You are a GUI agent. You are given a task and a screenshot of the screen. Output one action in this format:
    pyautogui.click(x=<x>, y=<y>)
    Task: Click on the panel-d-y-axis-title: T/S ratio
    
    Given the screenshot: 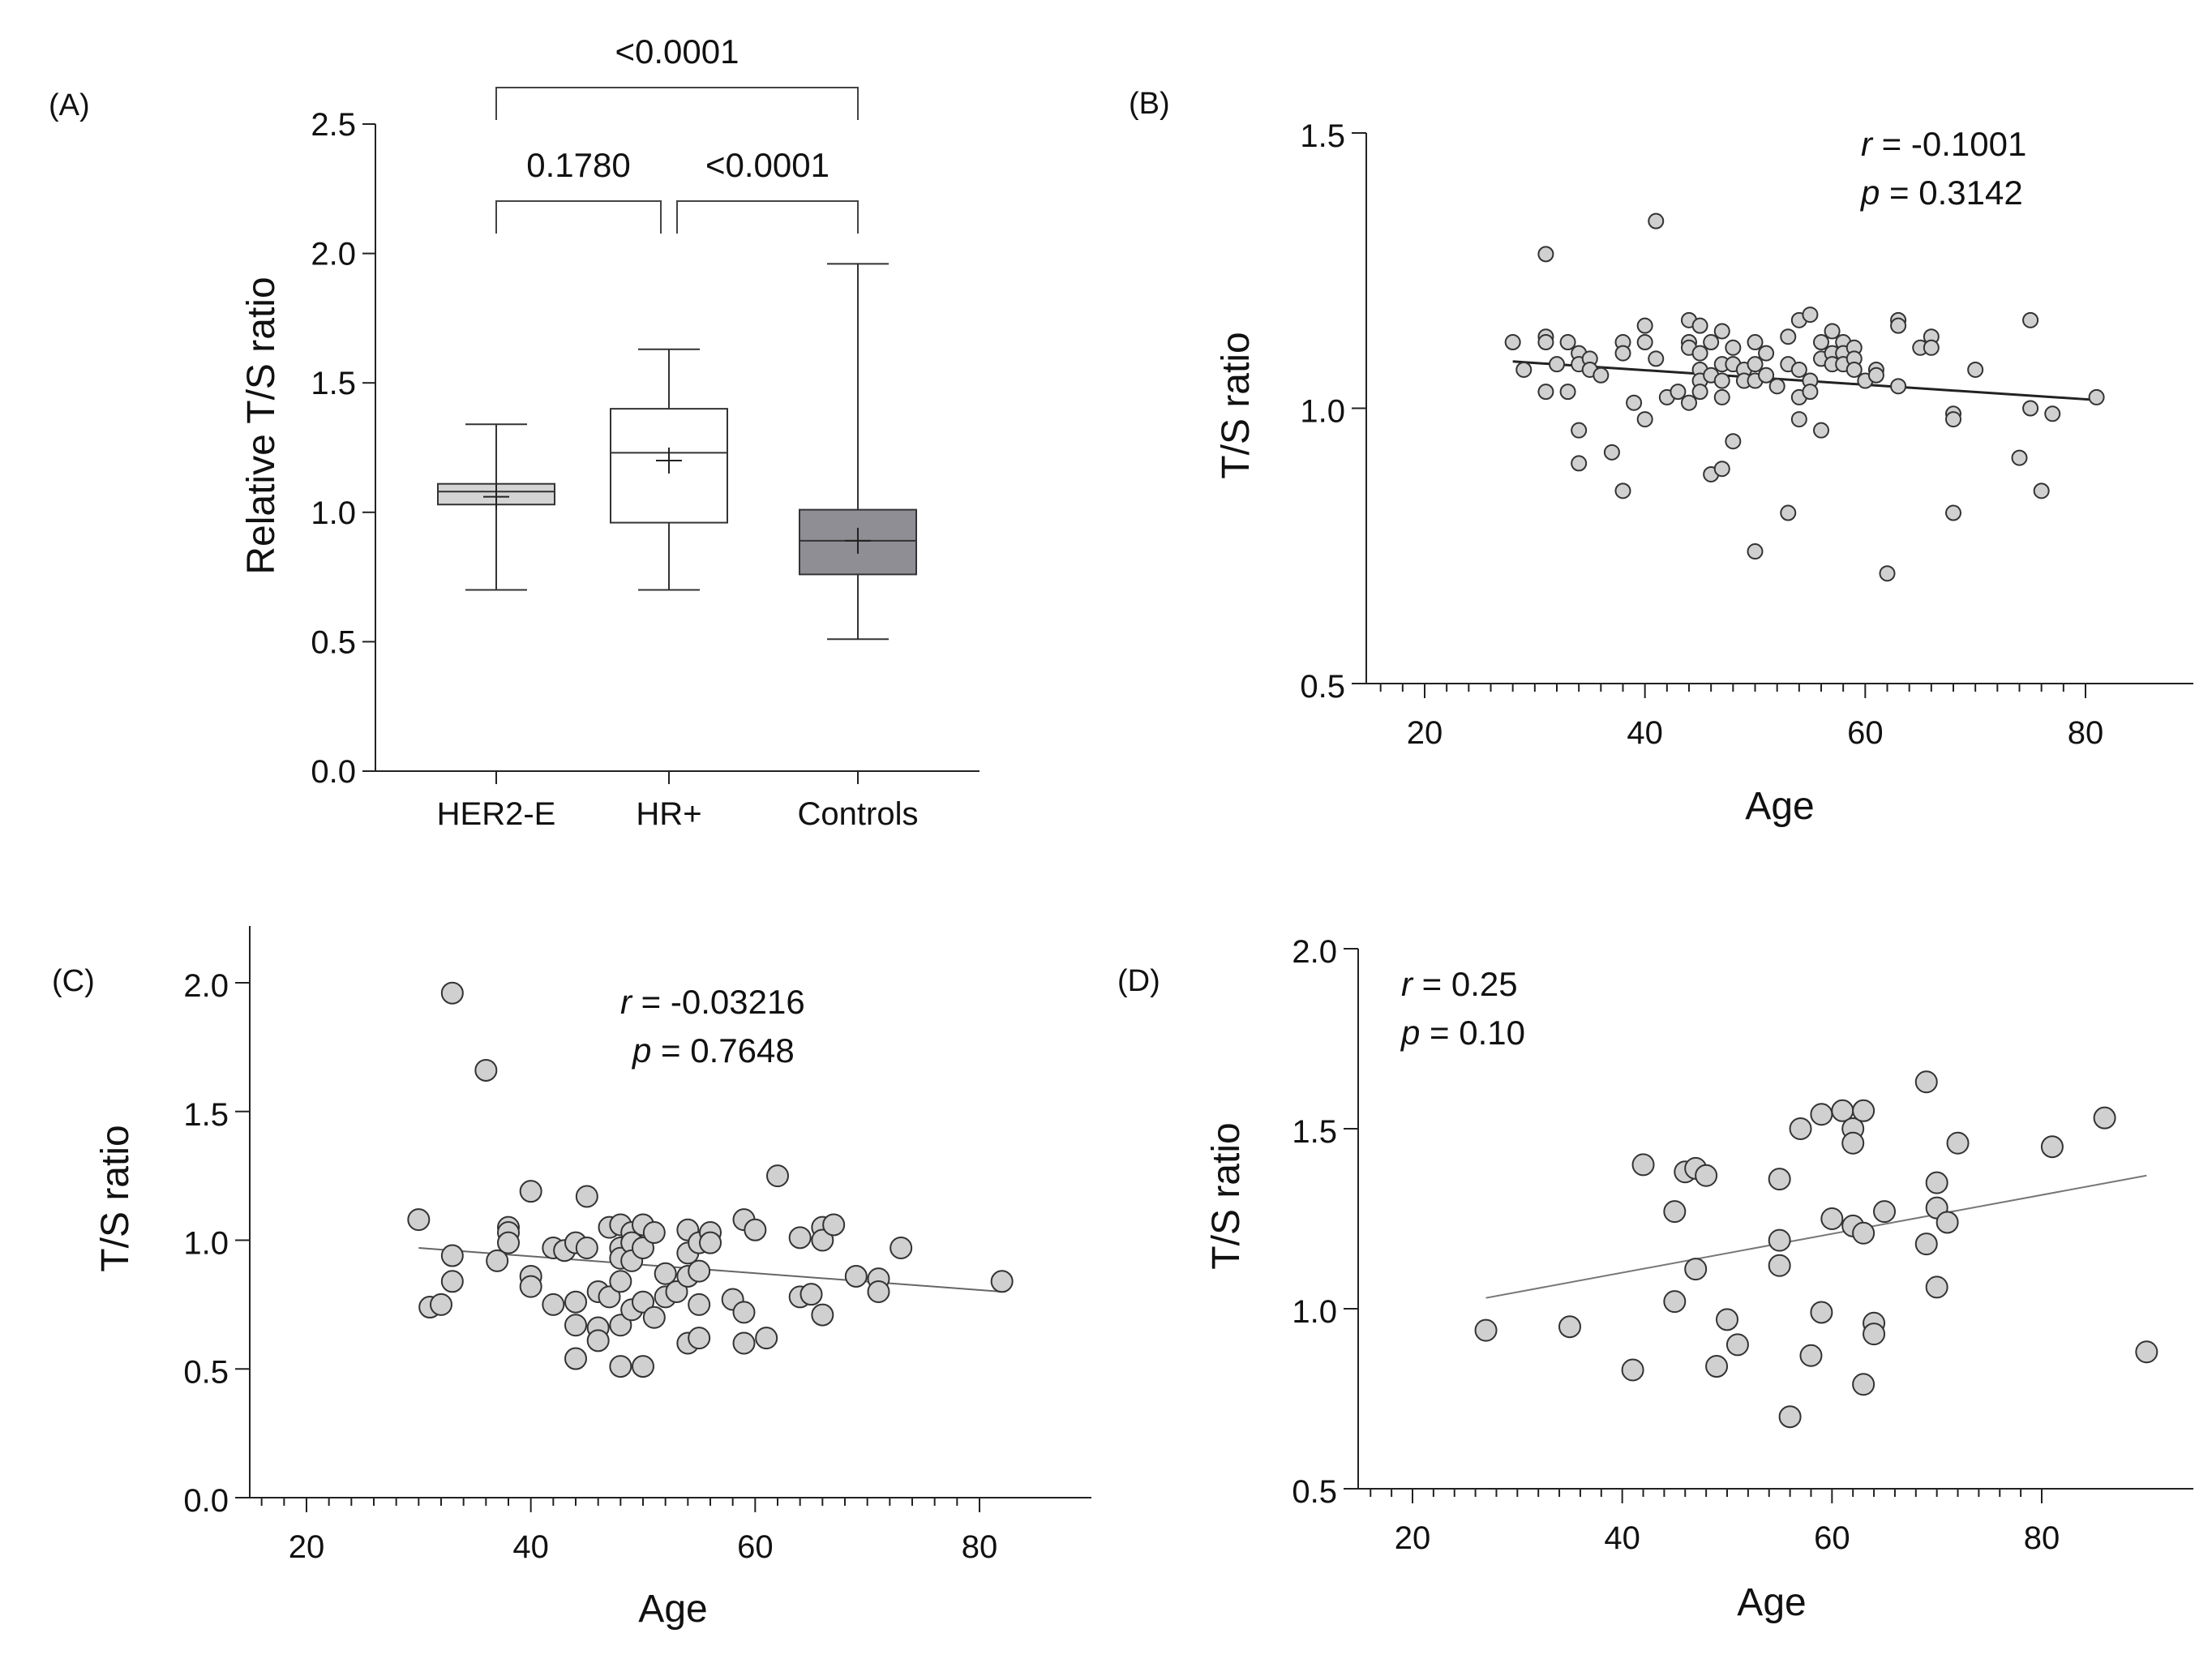 What is the action you would take?
    pyautogui.click(x=1226, y=1195)
    